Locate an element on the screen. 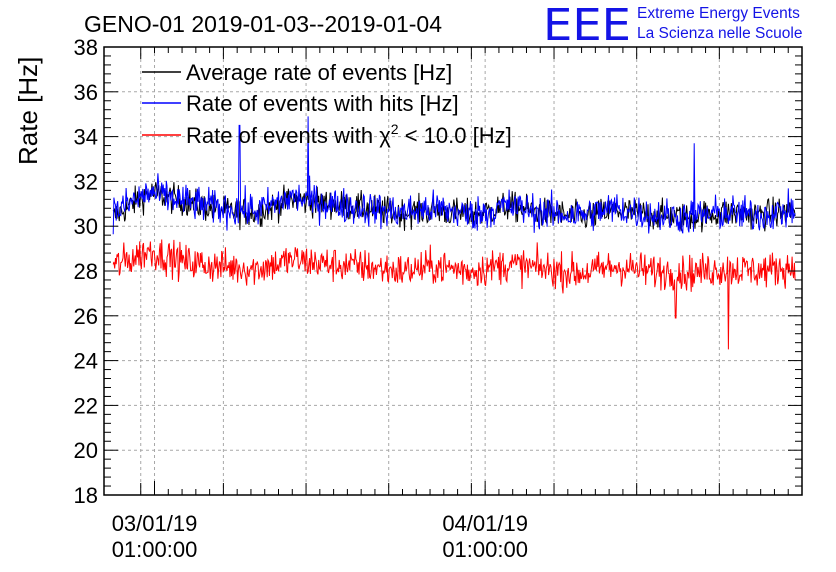 The height and width of the screenshot is (572, 836). x-tick-label-date: 03/01/19 is located at coordinates (155, 523).